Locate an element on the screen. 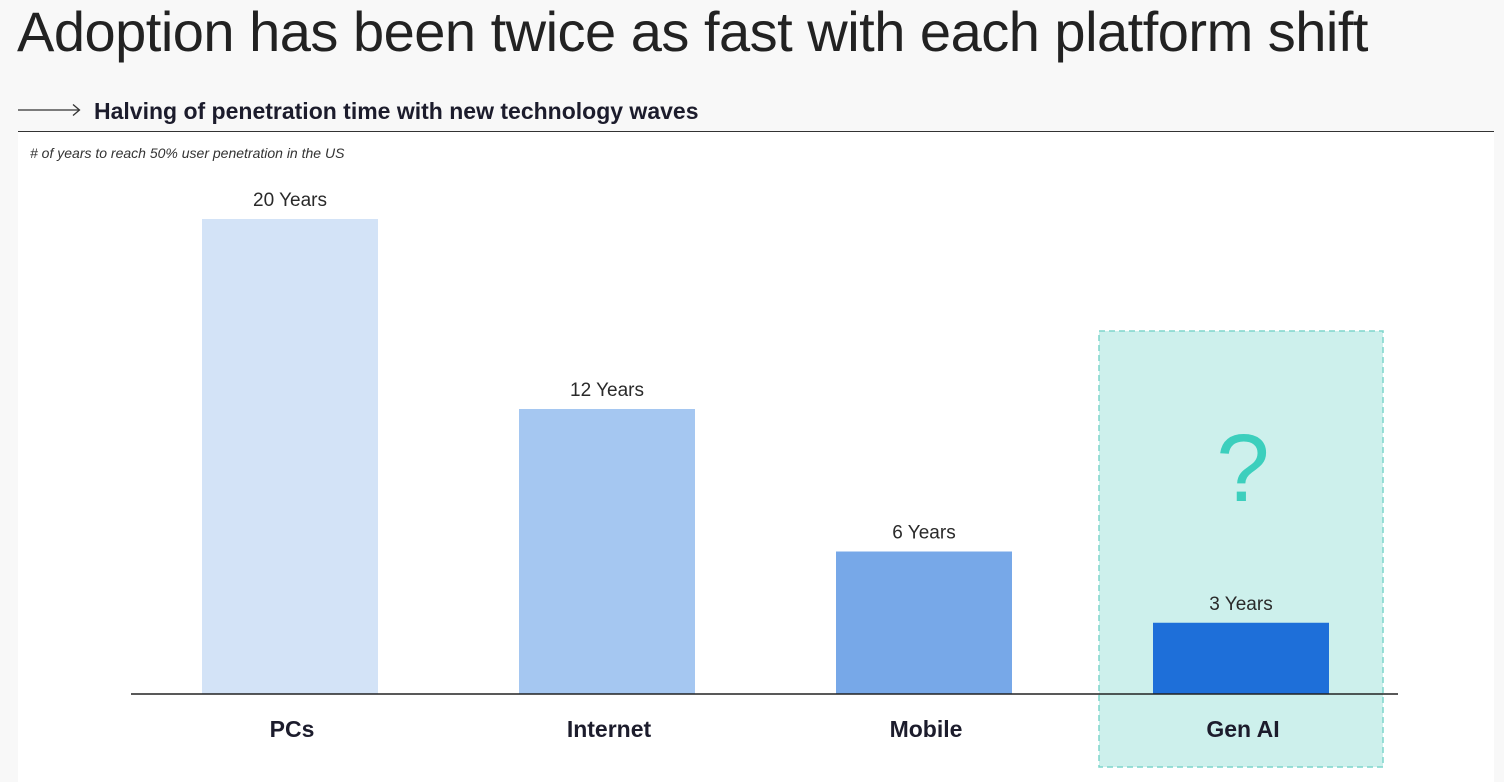  bar-mobile is located at coordinates (924, 622).